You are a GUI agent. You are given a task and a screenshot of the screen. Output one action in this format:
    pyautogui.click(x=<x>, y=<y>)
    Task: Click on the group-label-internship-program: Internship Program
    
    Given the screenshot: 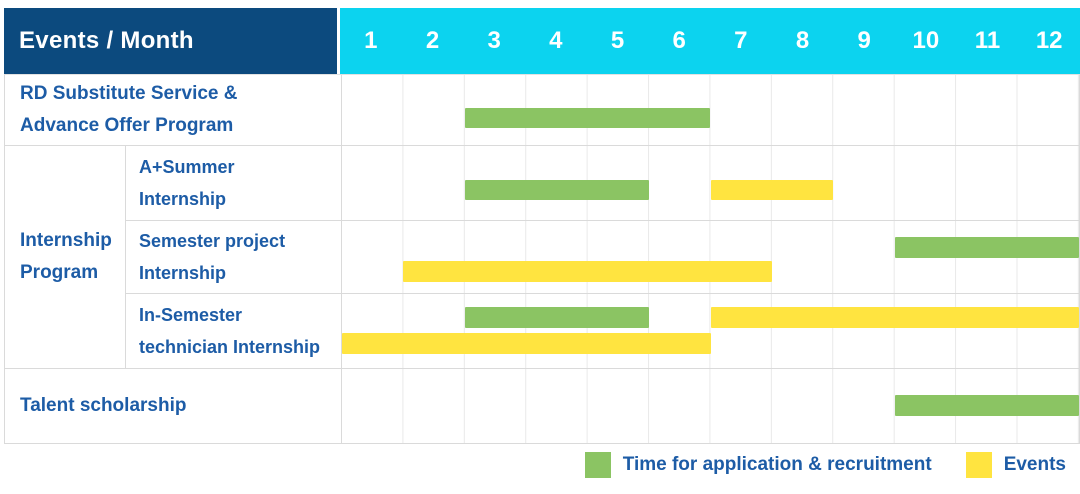 What is the action you would take?
    pyautogui.click(x=66, y=256)
    